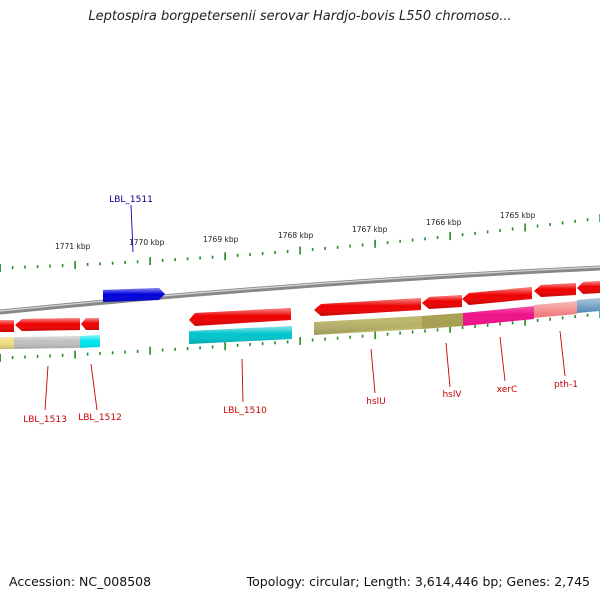 The width and height of the screenshot is (600, 600). What do you see at coordinates (566, 385) in the screenshot?
I see `gene-label-pth-1: pth-1` at bounding box center [566, 385].